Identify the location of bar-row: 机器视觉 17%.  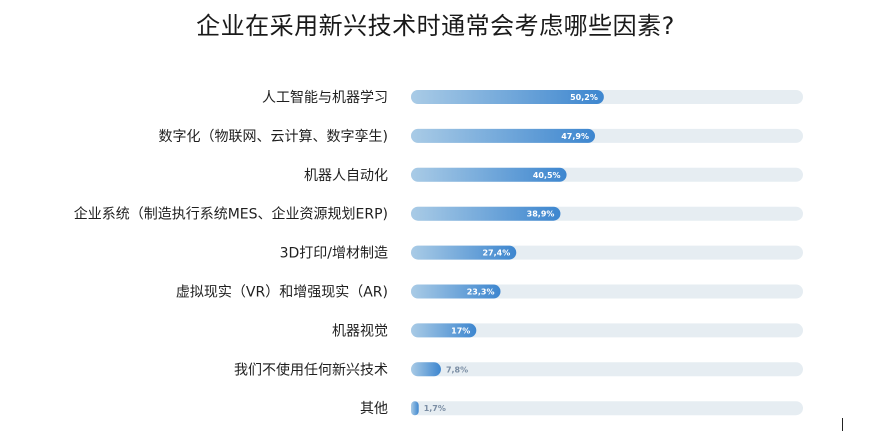
(567, 331).